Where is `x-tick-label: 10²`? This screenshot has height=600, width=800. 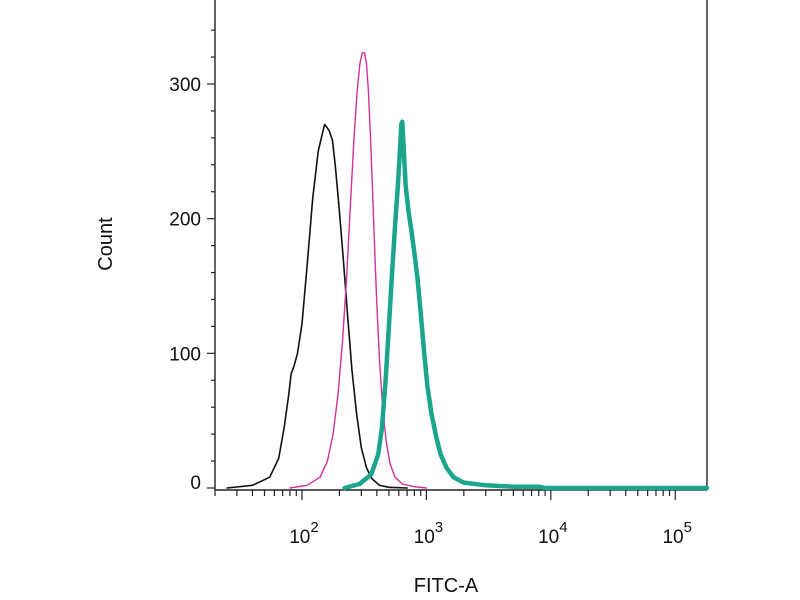 x-tick-label: 10² is located at coordinates (303, 533).